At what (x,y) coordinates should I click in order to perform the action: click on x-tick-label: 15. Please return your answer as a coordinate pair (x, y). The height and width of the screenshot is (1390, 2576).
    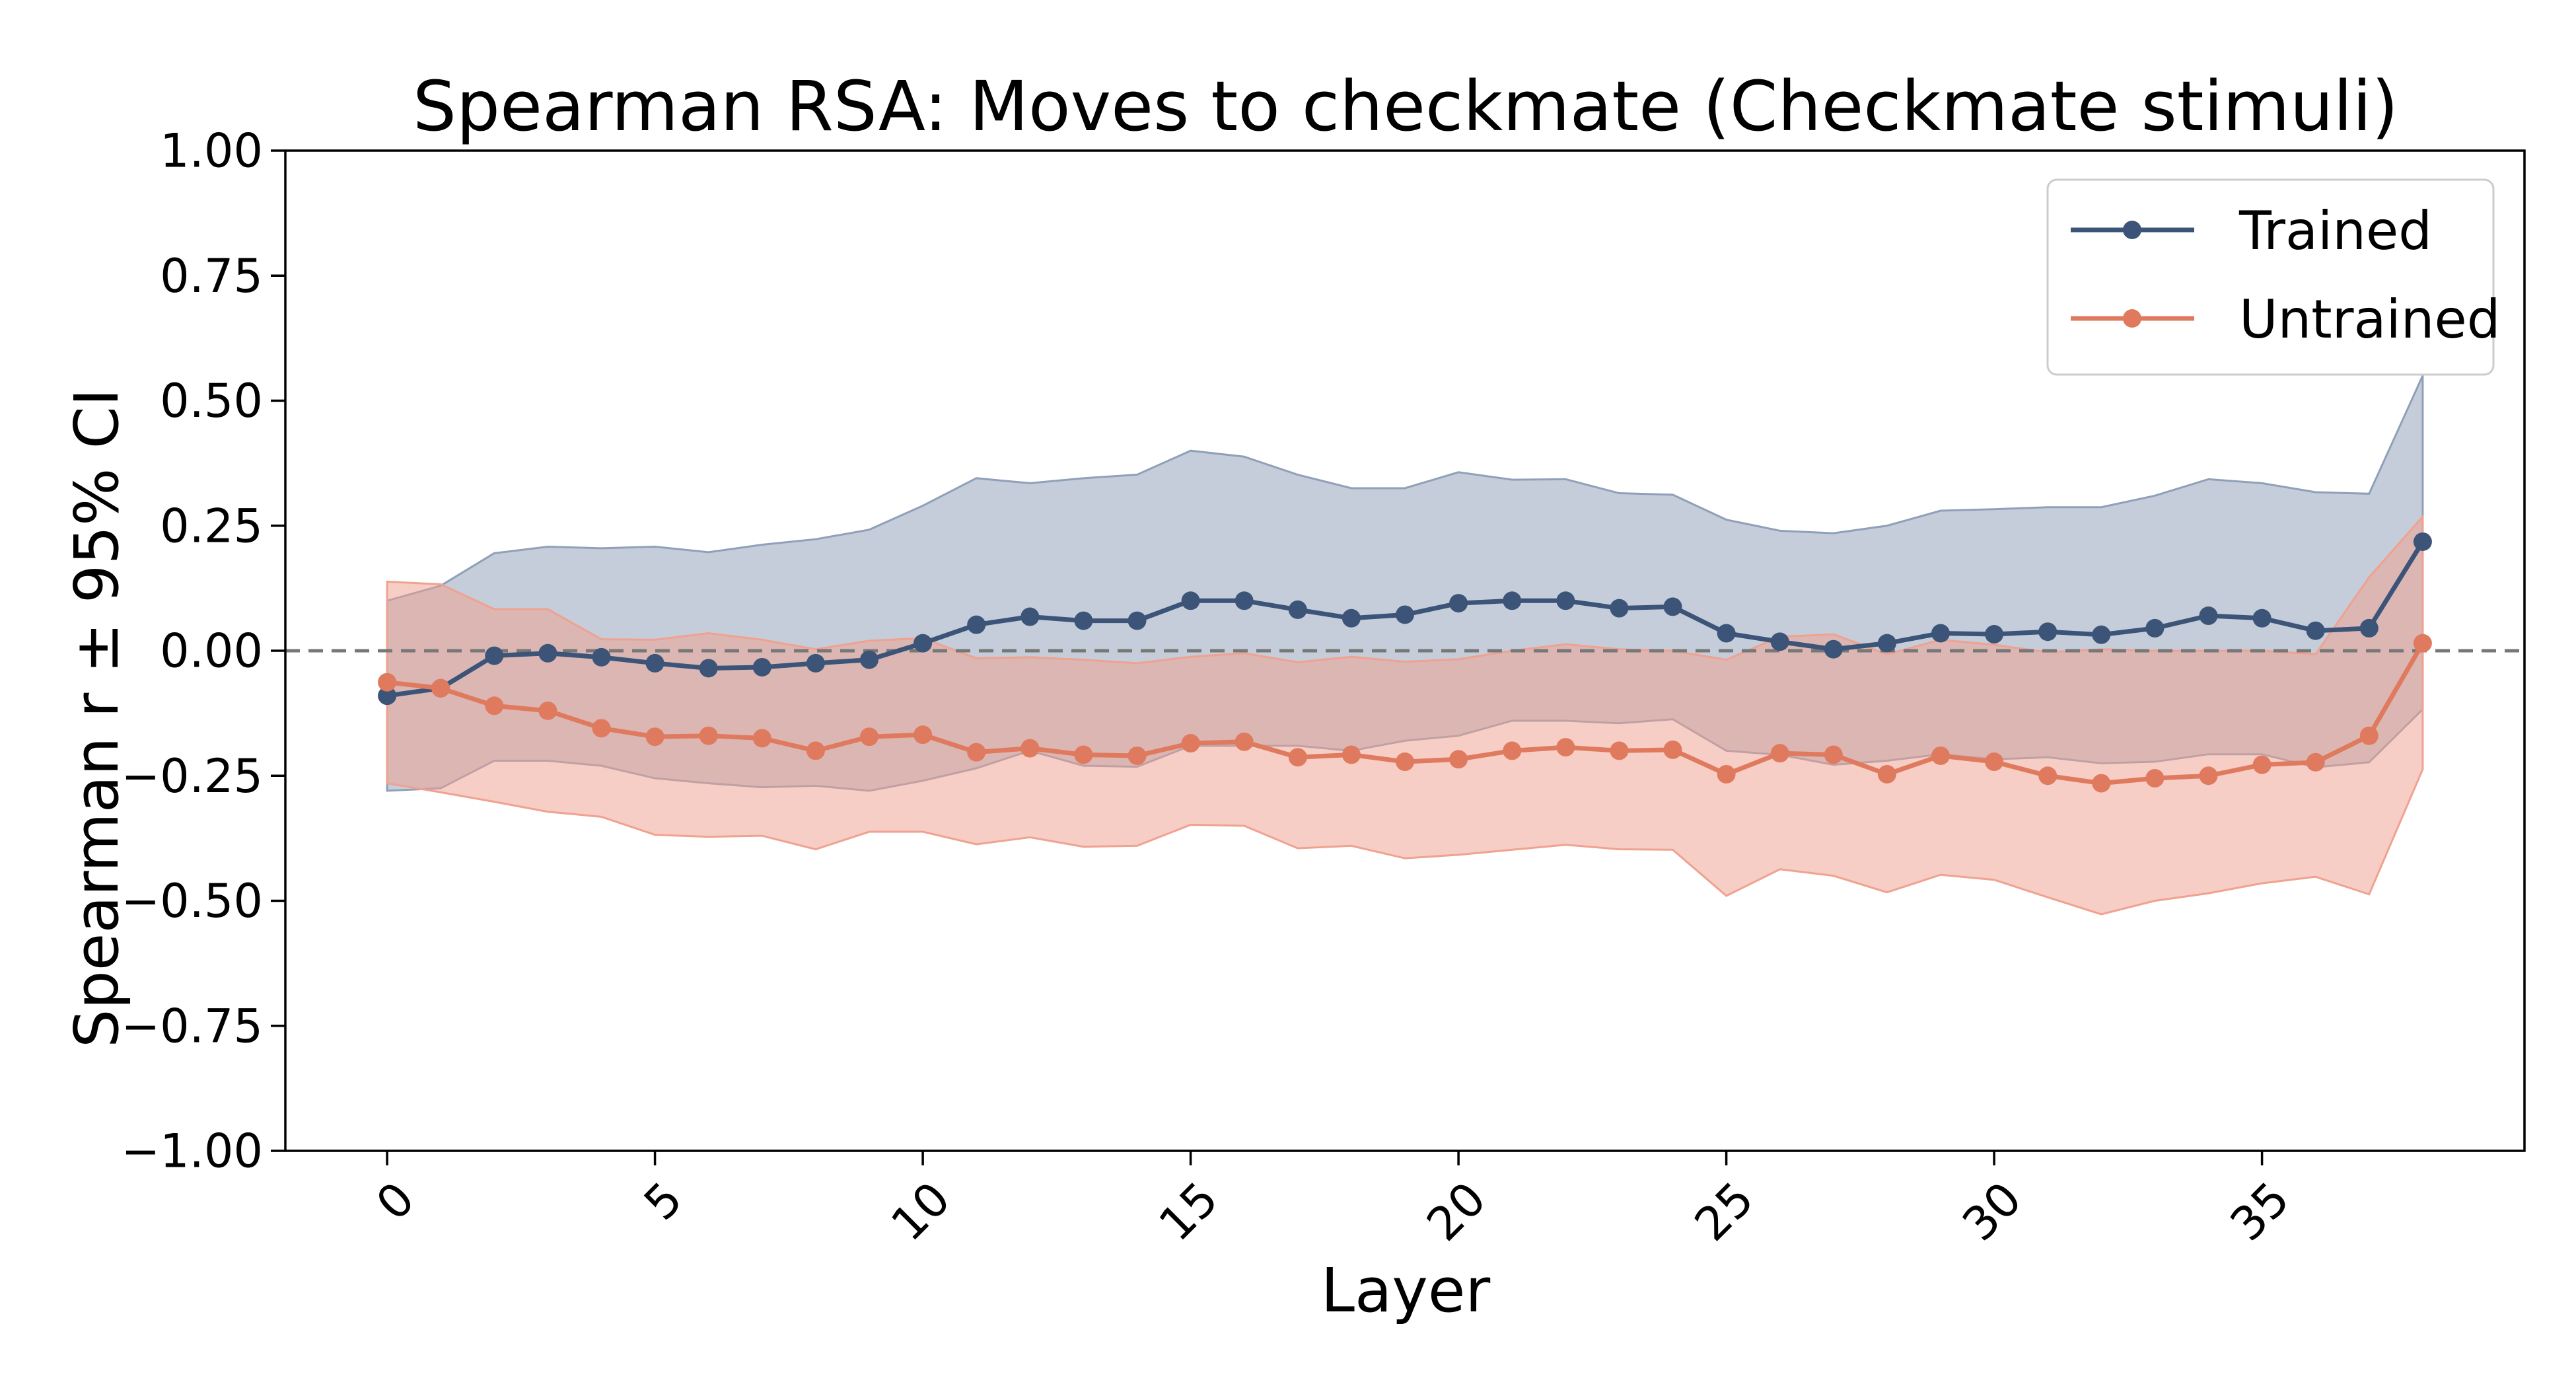
    Looking at the image, I should click on (1189, 1211).